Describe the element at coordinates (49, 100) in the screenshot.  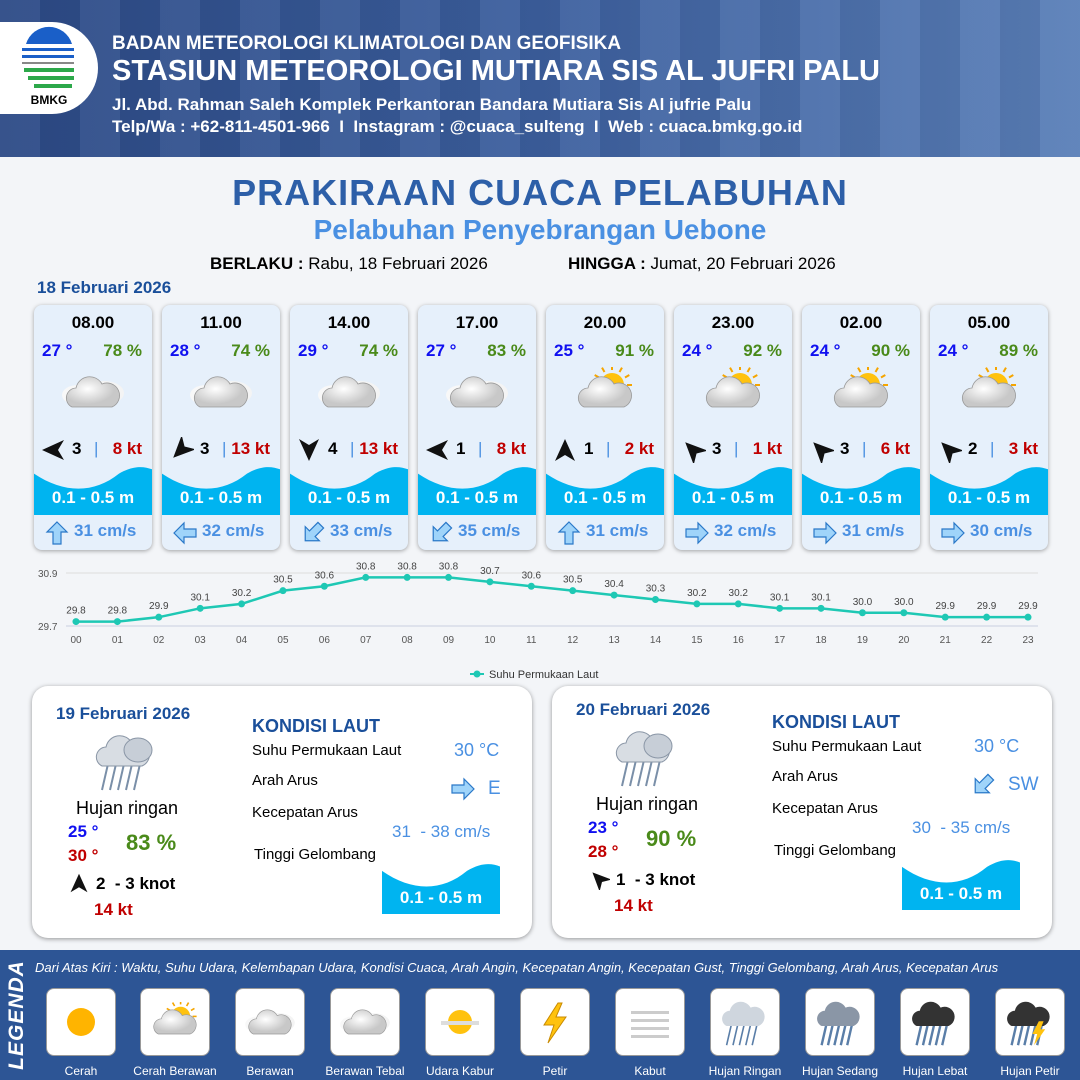
I see `svg-text: BMKG` at that location.